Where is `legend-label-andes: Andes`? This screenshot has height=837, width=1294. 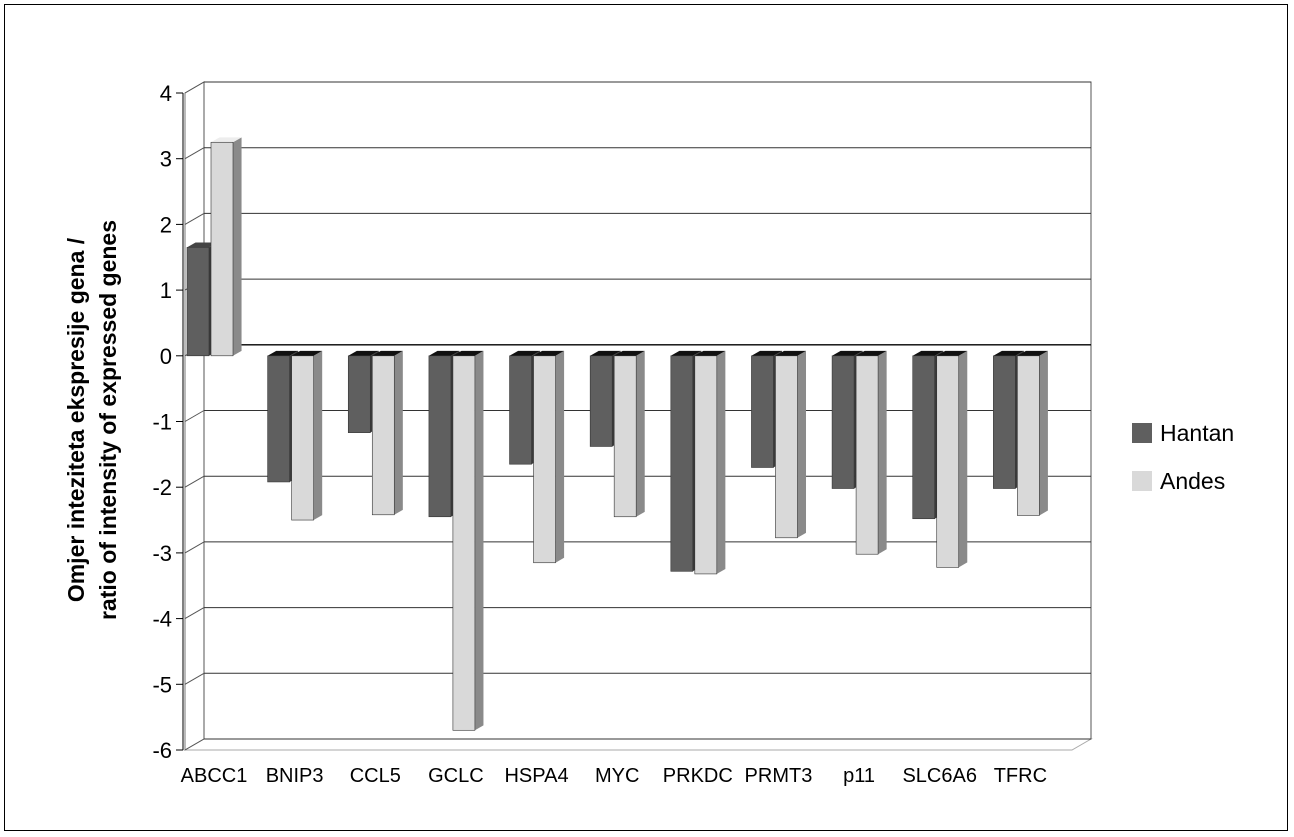 legend-label-andes: Andes is located at coordinates (1192, 481).